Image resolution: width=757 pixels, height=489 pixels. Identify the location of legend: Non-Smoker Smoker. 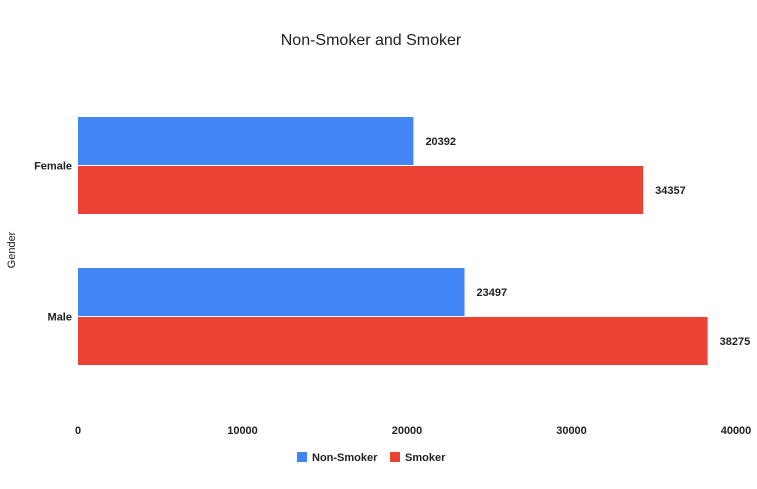
(371, 458).